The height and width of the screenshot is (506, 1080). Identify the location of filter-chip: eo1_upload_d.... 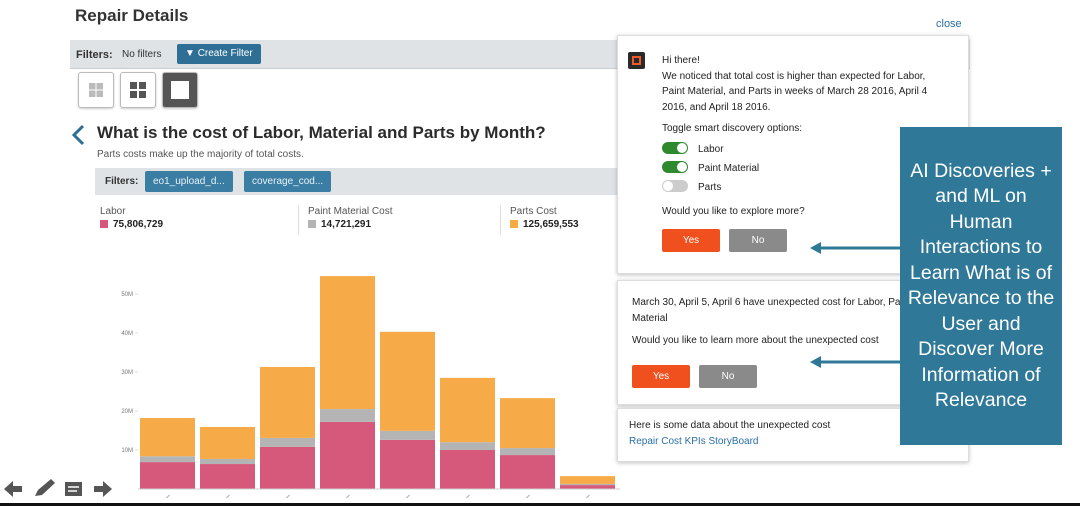
(189, 181).